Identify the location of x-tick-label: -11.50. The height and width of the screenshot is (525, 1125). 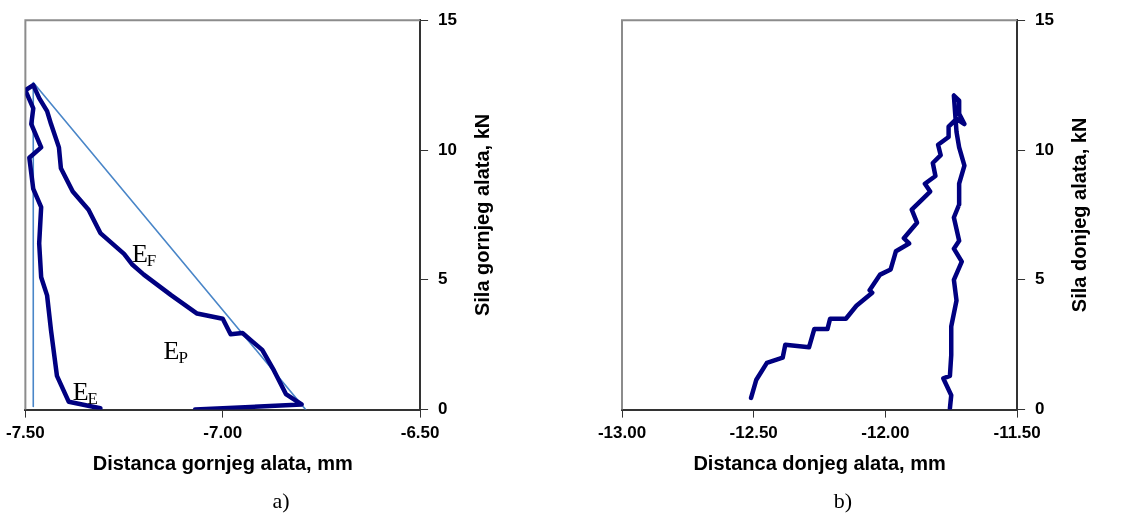
(1017, 433).